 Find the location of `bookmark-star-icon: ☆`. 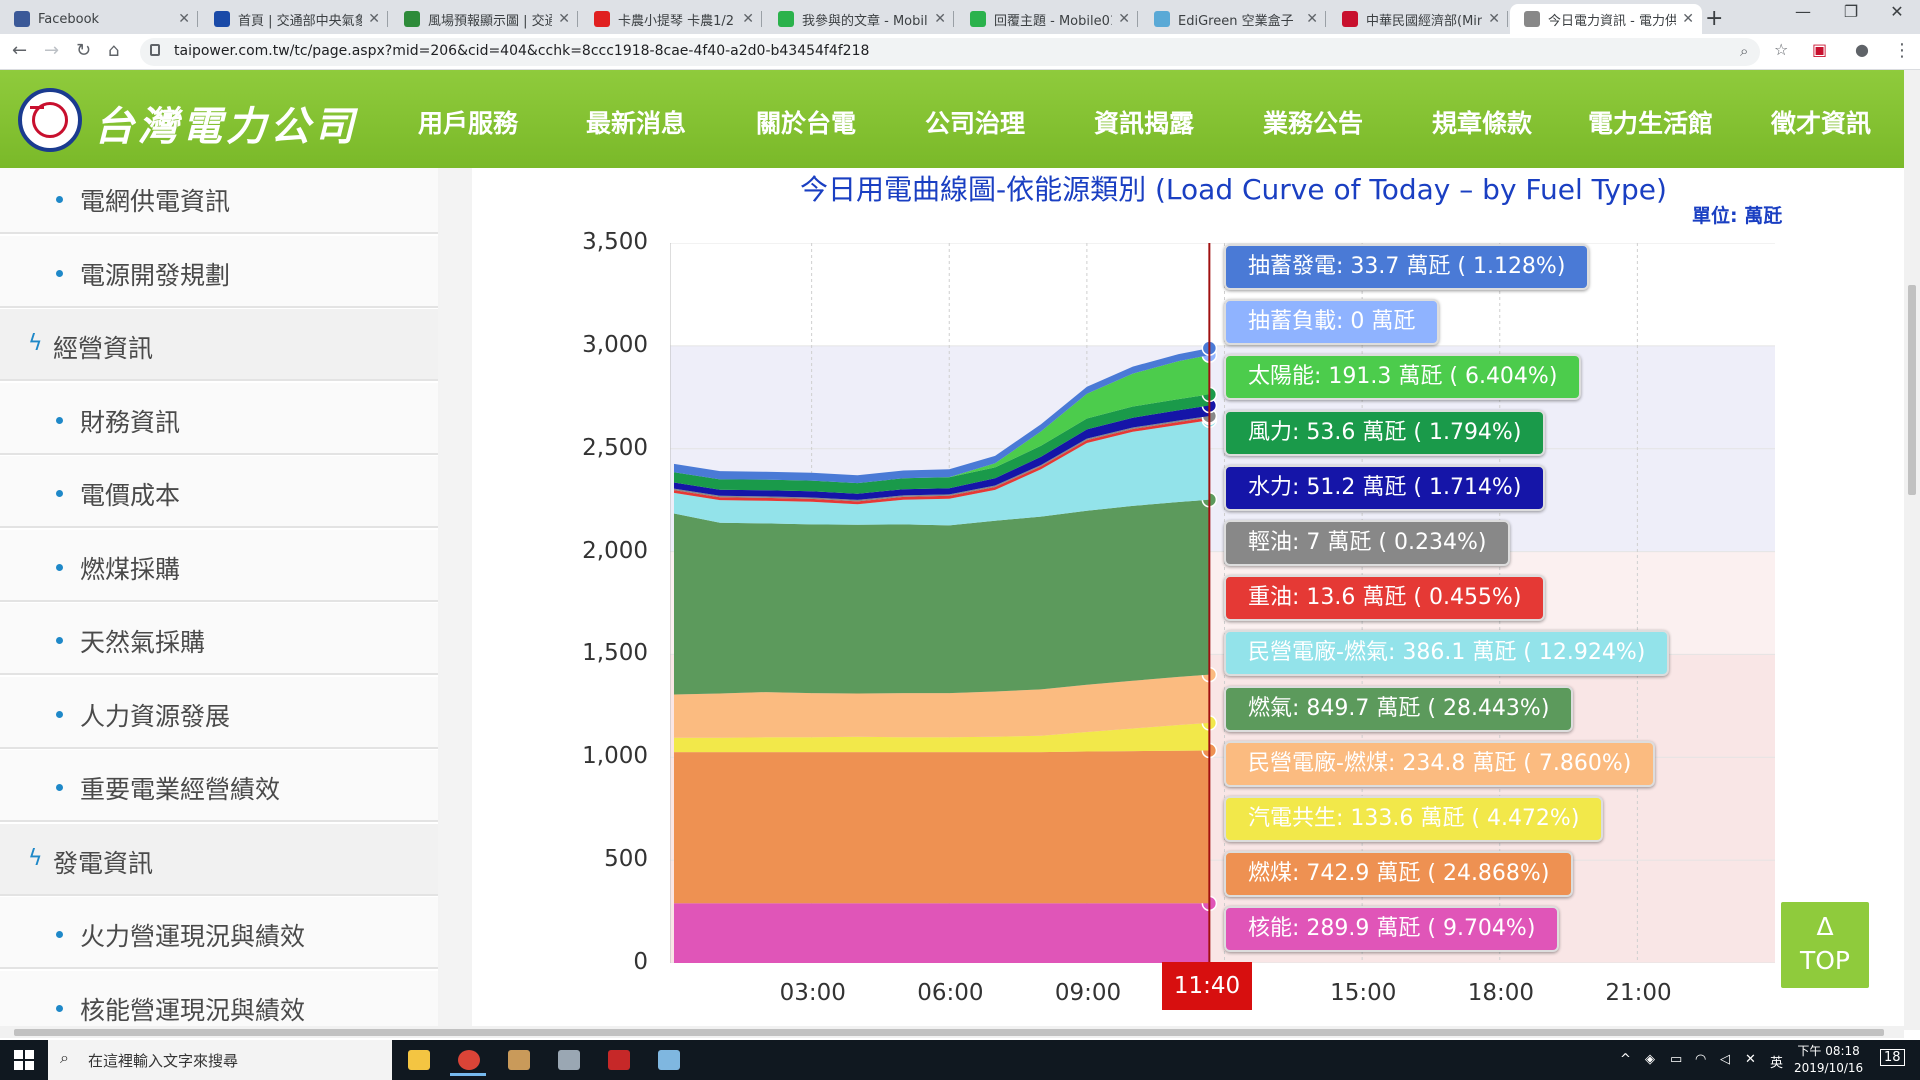

bookmark-star-icon: ☆ is located at coordinates (1781, 49).